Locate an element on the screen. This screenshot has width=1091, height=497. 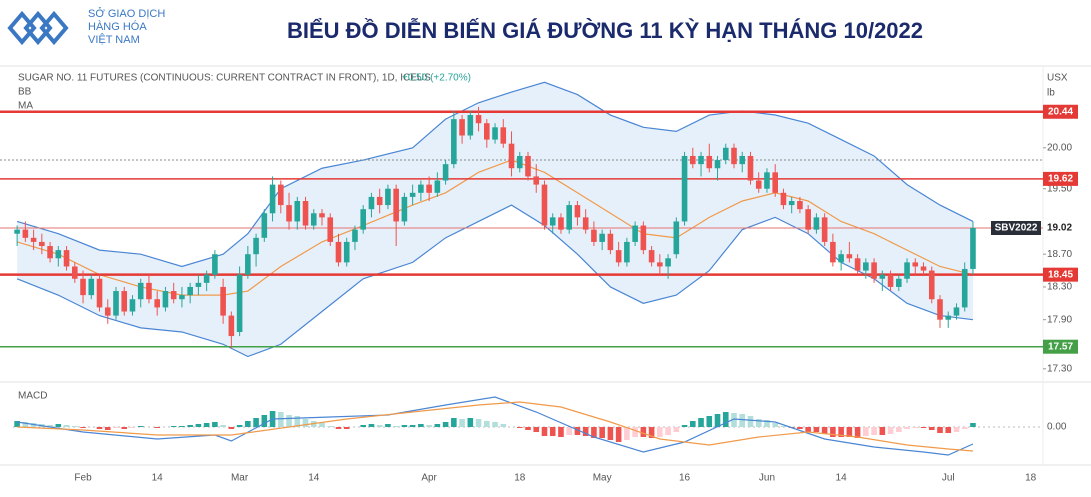
macd-line is located at coordinates (495, 426).